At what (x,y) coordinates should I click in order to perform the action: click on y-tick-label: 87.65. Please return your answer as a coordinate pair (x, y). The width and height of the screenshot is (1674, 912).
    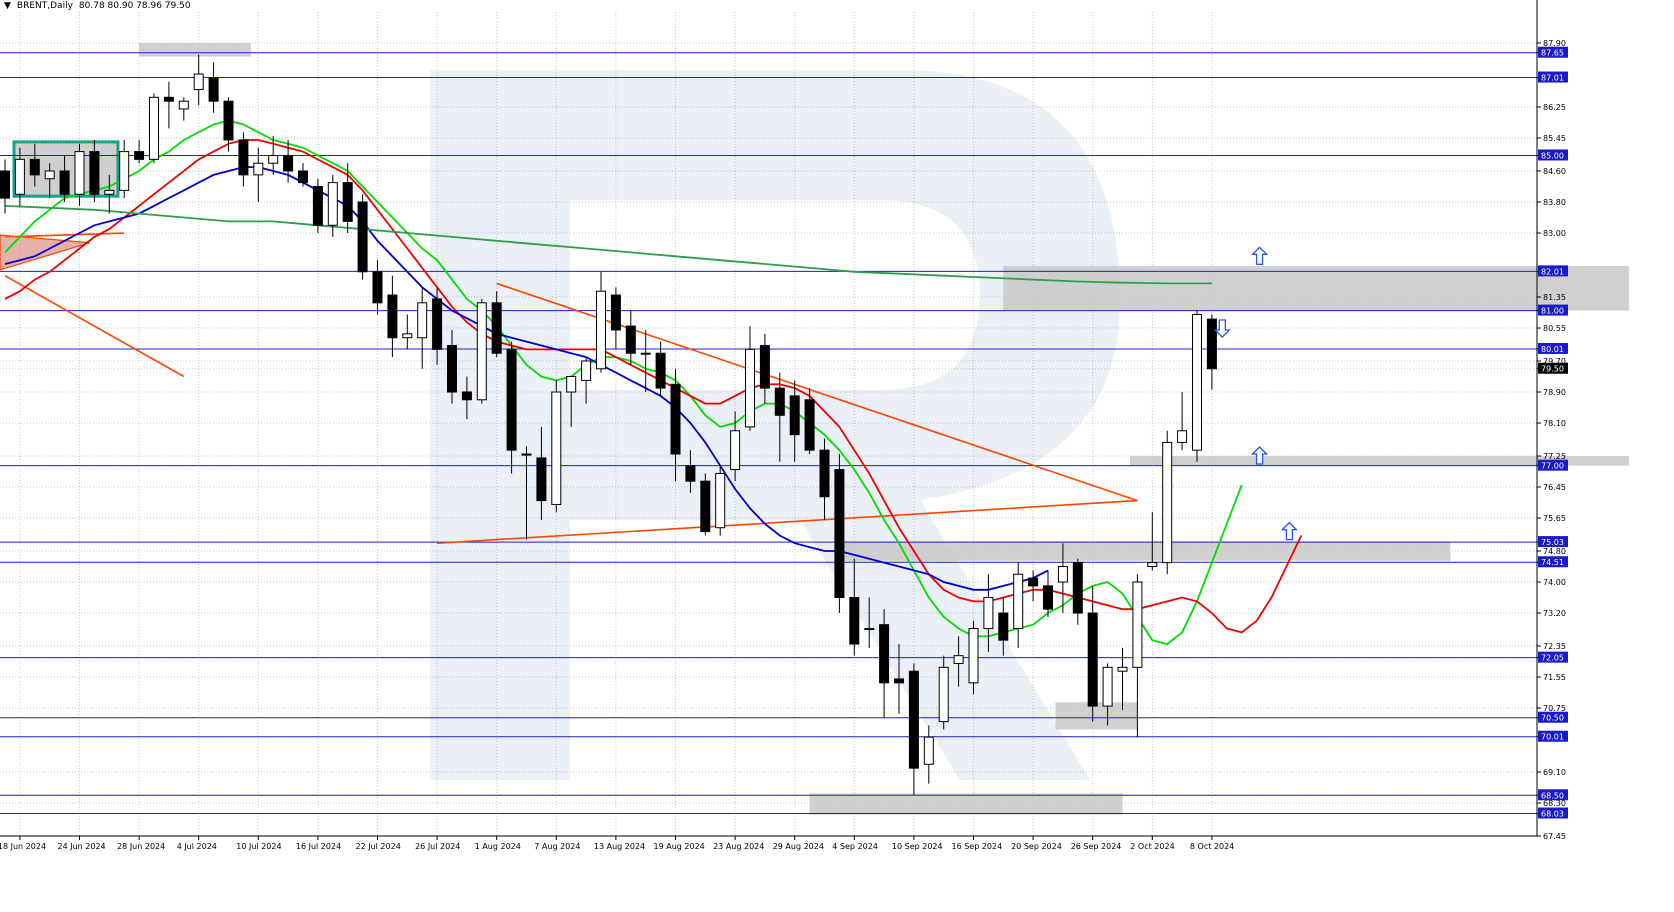
    Looking at the image, I should click on (1552, 53).